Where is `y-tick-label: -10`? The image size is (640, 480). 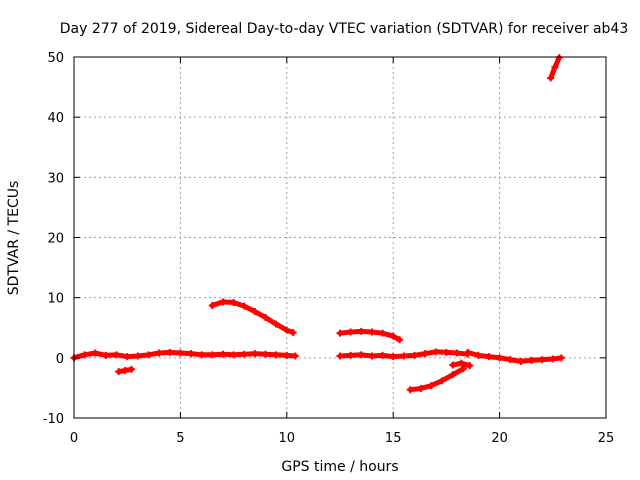 y-tick-label: -10 is located at coordinates (53, 419).